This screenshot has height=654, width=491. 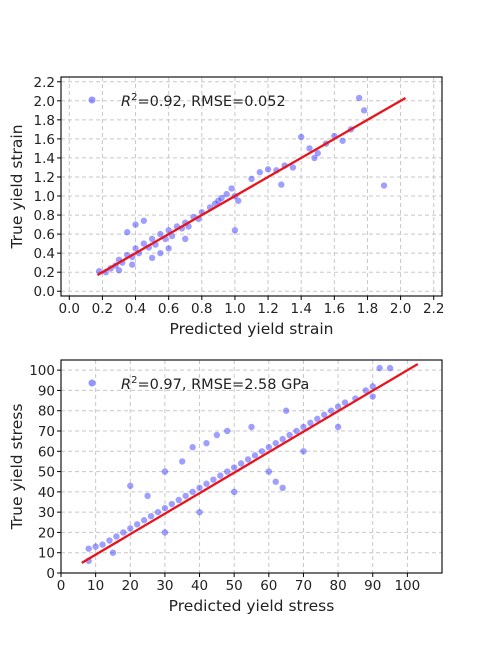 I want to click on x-tick-label: 1.0, so click(x=234, y=309).